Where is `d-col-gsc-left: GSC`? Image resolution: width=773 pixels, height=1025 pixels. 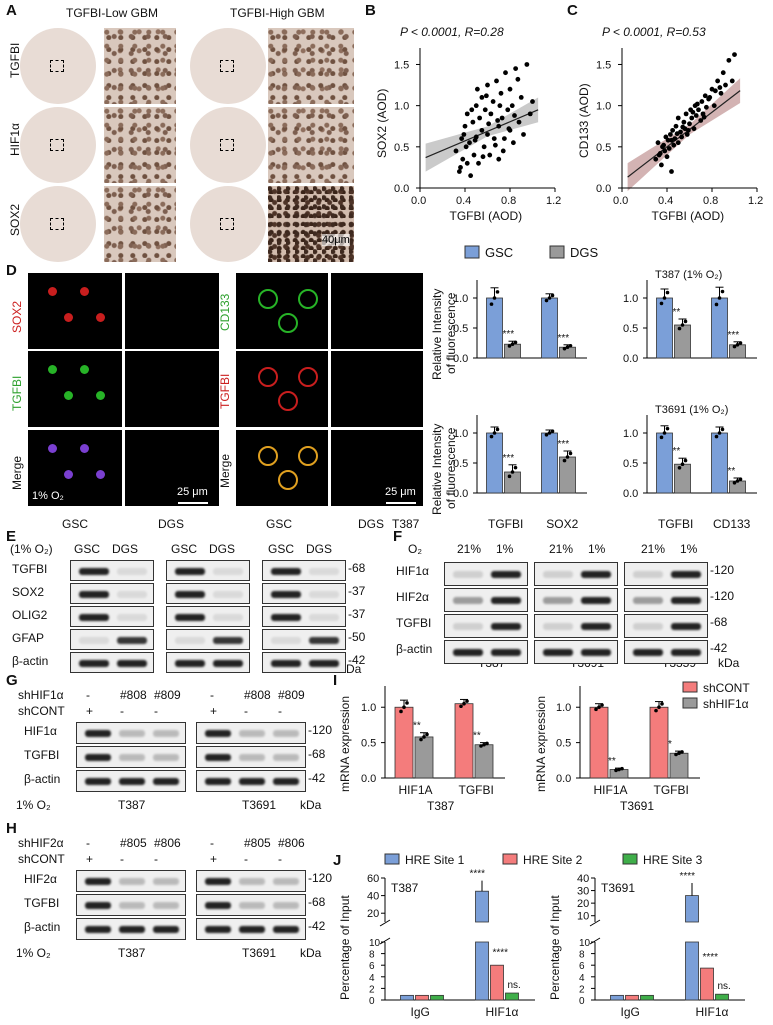
d-col-gsc-left: GSC is located at coordinates (75, 524).